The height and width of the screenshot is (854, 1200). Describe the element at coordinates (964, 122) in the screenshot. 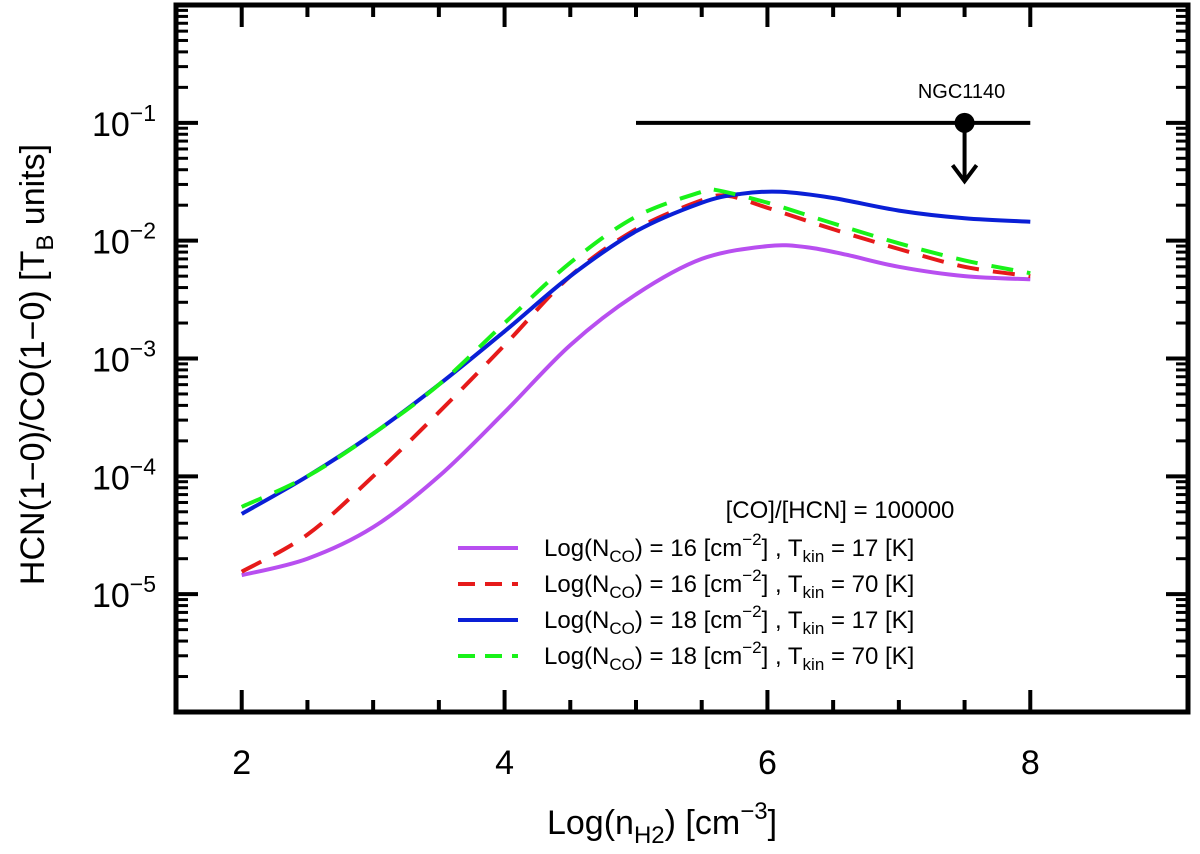

I see `upper-limit-point` at that location.